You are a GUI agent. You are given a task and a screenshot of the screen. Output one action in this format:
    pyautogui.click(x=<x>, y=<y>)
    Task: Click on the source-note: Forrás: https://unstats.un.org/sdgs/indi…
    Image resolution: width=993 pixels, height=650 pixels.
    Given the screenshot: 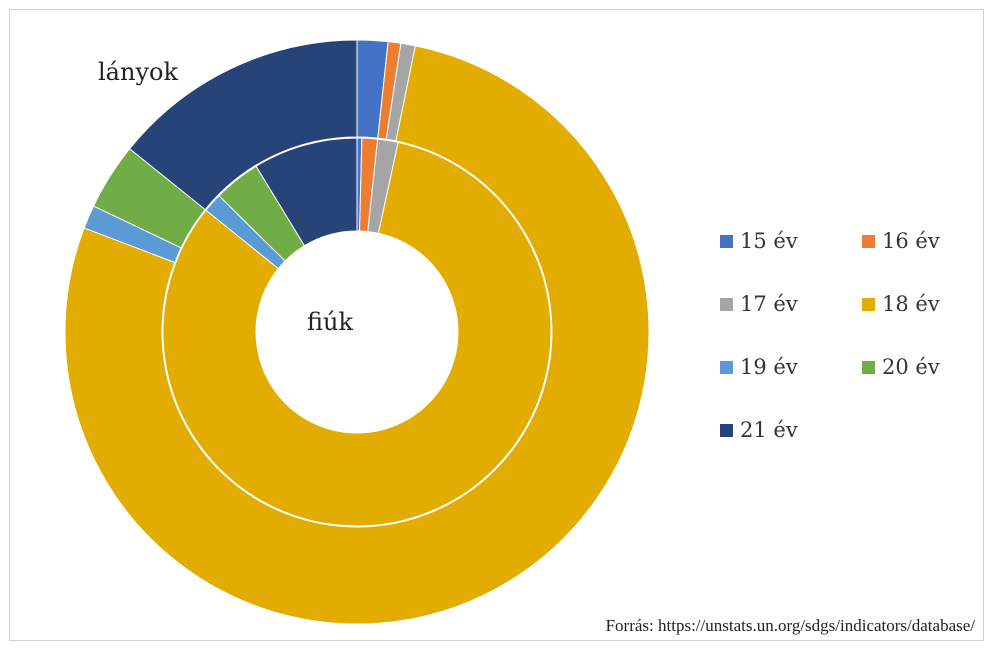 What is the action you would take?
    pyautogui.click(x=790, y=625)
    